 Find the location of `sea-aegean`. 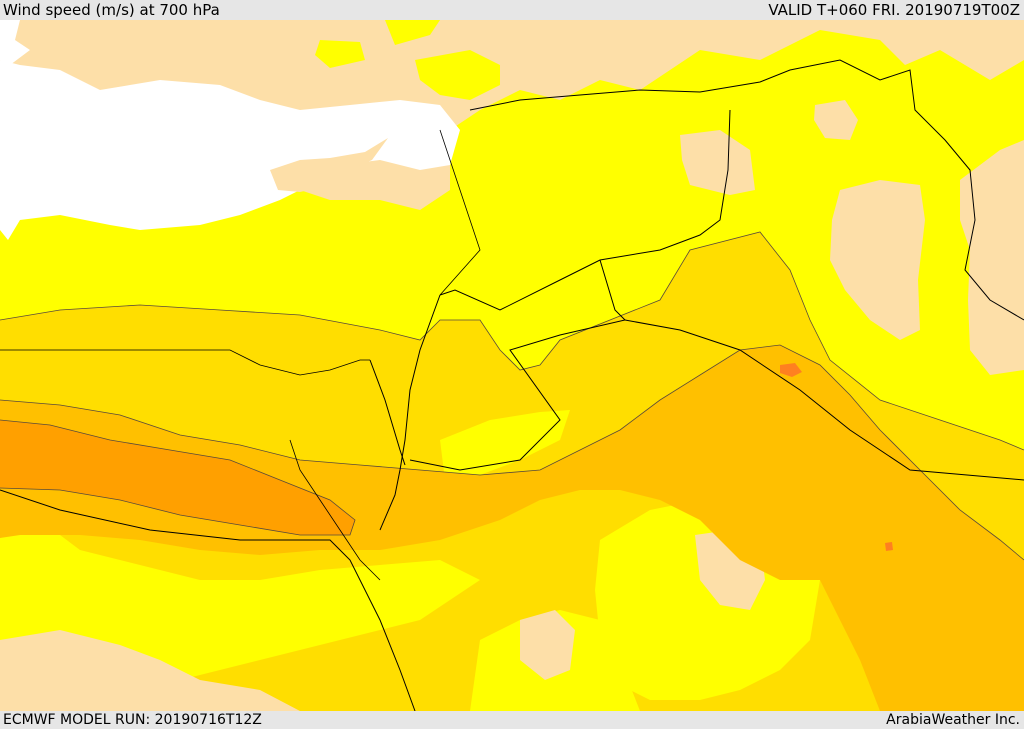

sea-aegean is located at coordinates (15, 42).